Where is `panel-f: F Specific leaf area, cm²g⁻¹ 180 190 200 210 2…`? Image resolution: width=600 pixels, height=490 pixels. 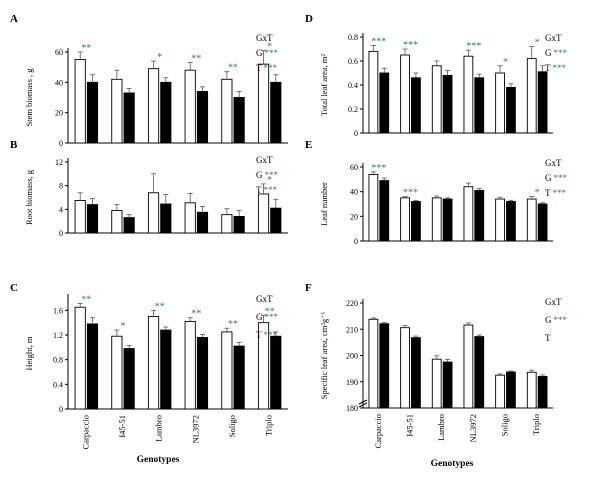
panel-f: F Specific leaf area, cm²g⁻¹ 180 190 200 210 2… is located at coordinates (436, 365).